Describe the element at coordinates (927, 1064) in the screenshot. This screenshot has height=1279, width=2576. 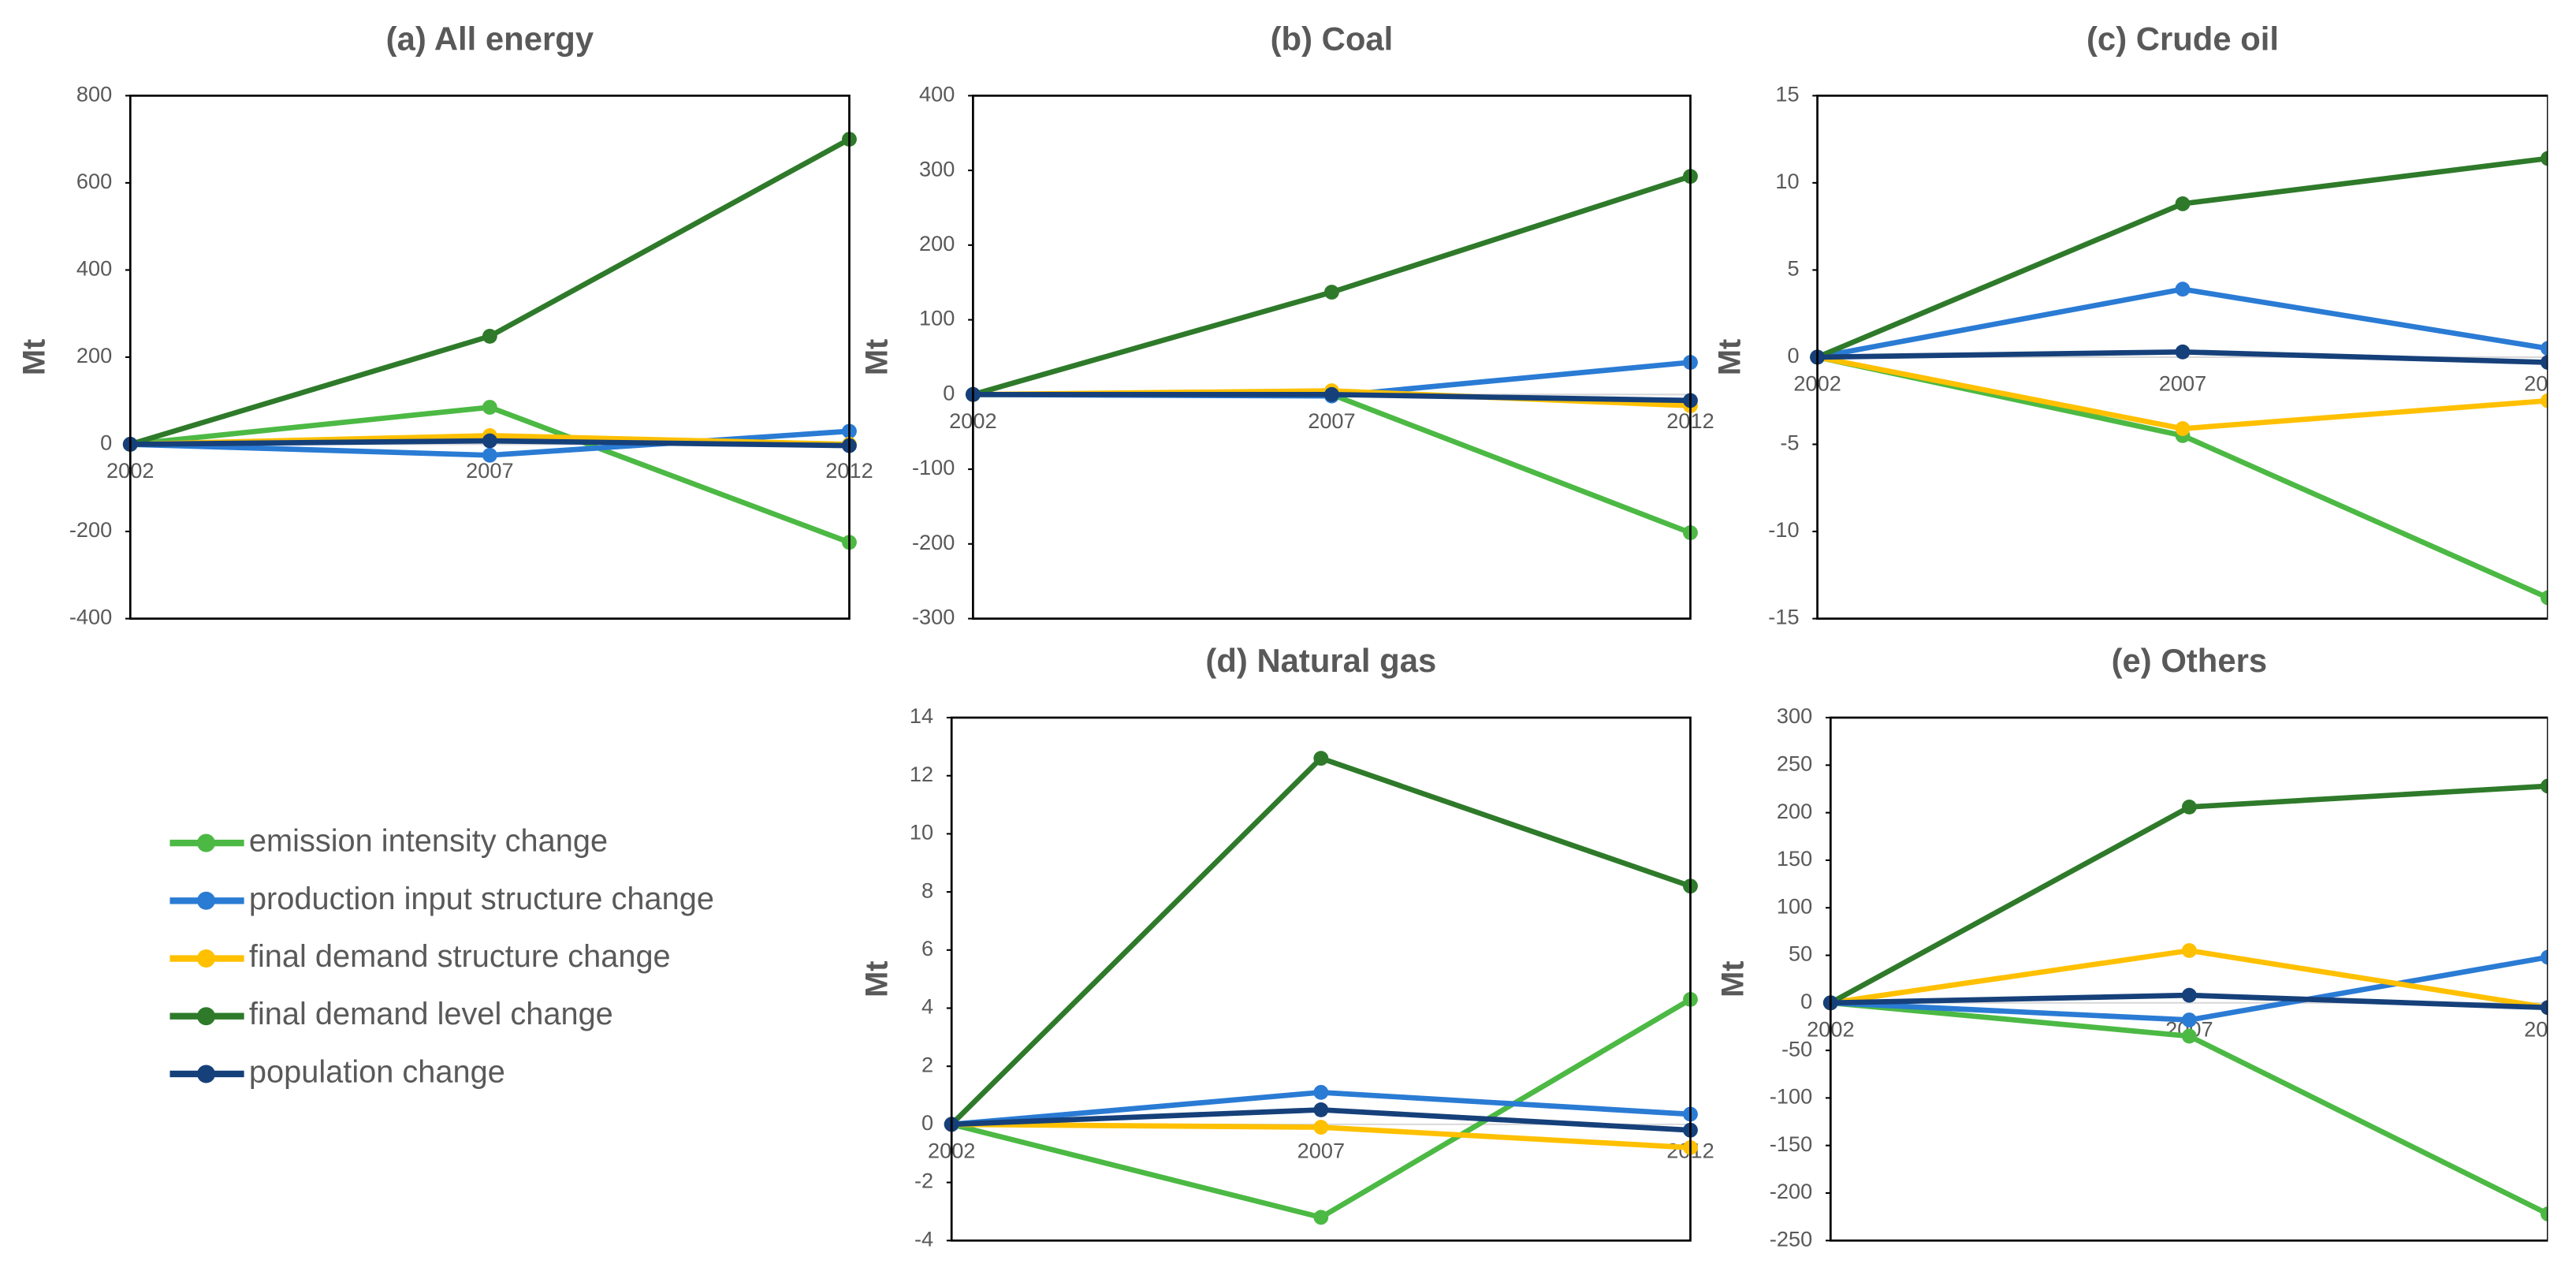
I see `y-tick-label: 2` at that location.